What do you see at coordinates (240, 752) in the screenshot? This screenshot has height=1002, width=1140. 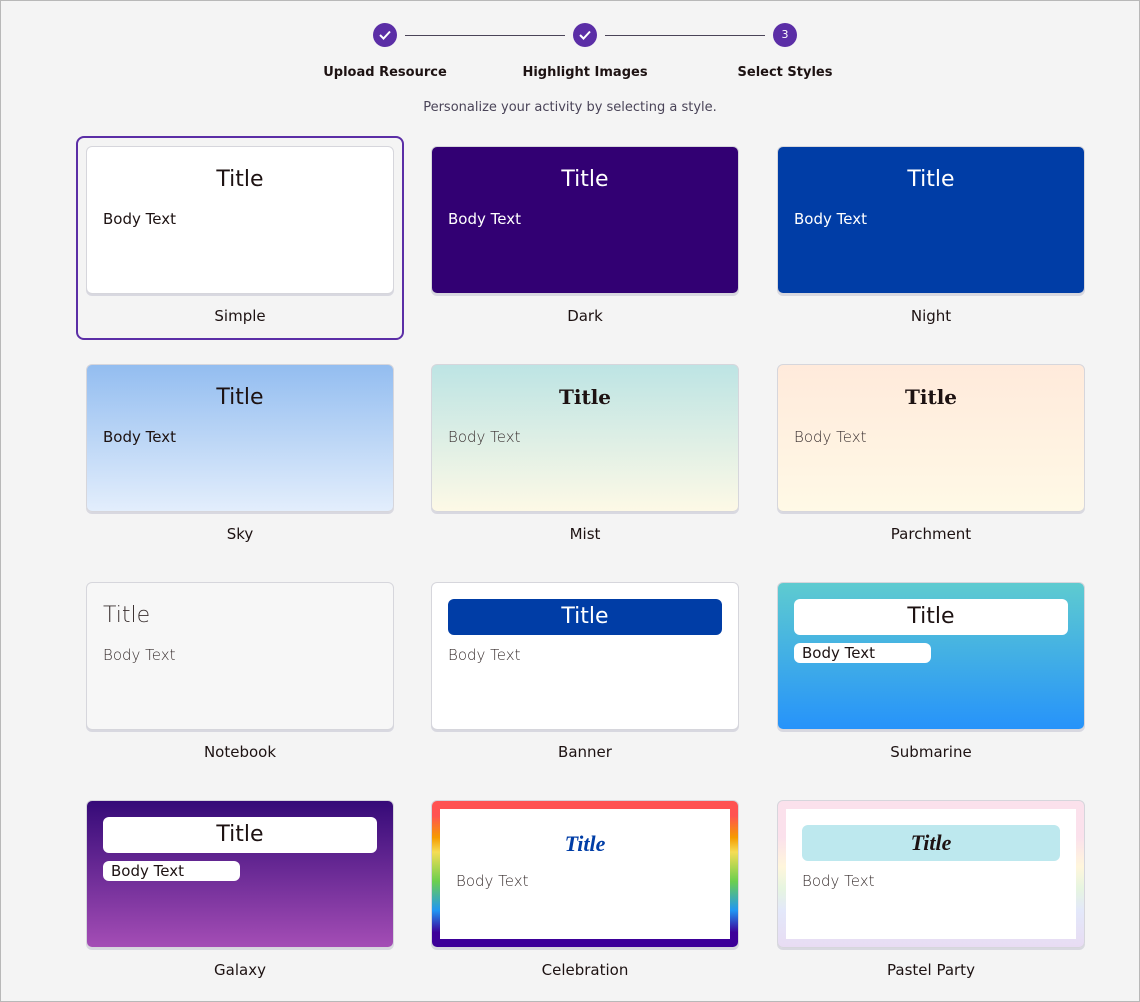 I see `style-name: Notebook` at bounding box center [240, 752].